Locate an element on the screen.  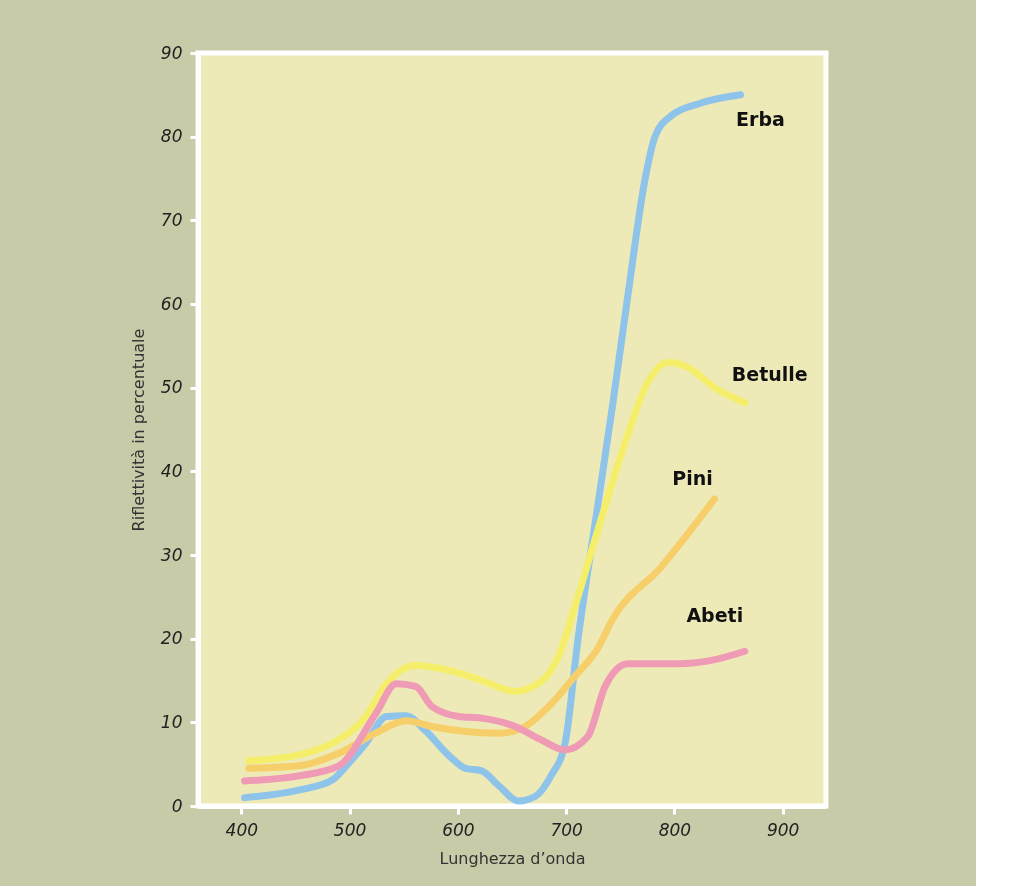
x-tick-label: 900 is located at coordinates (783, 829).